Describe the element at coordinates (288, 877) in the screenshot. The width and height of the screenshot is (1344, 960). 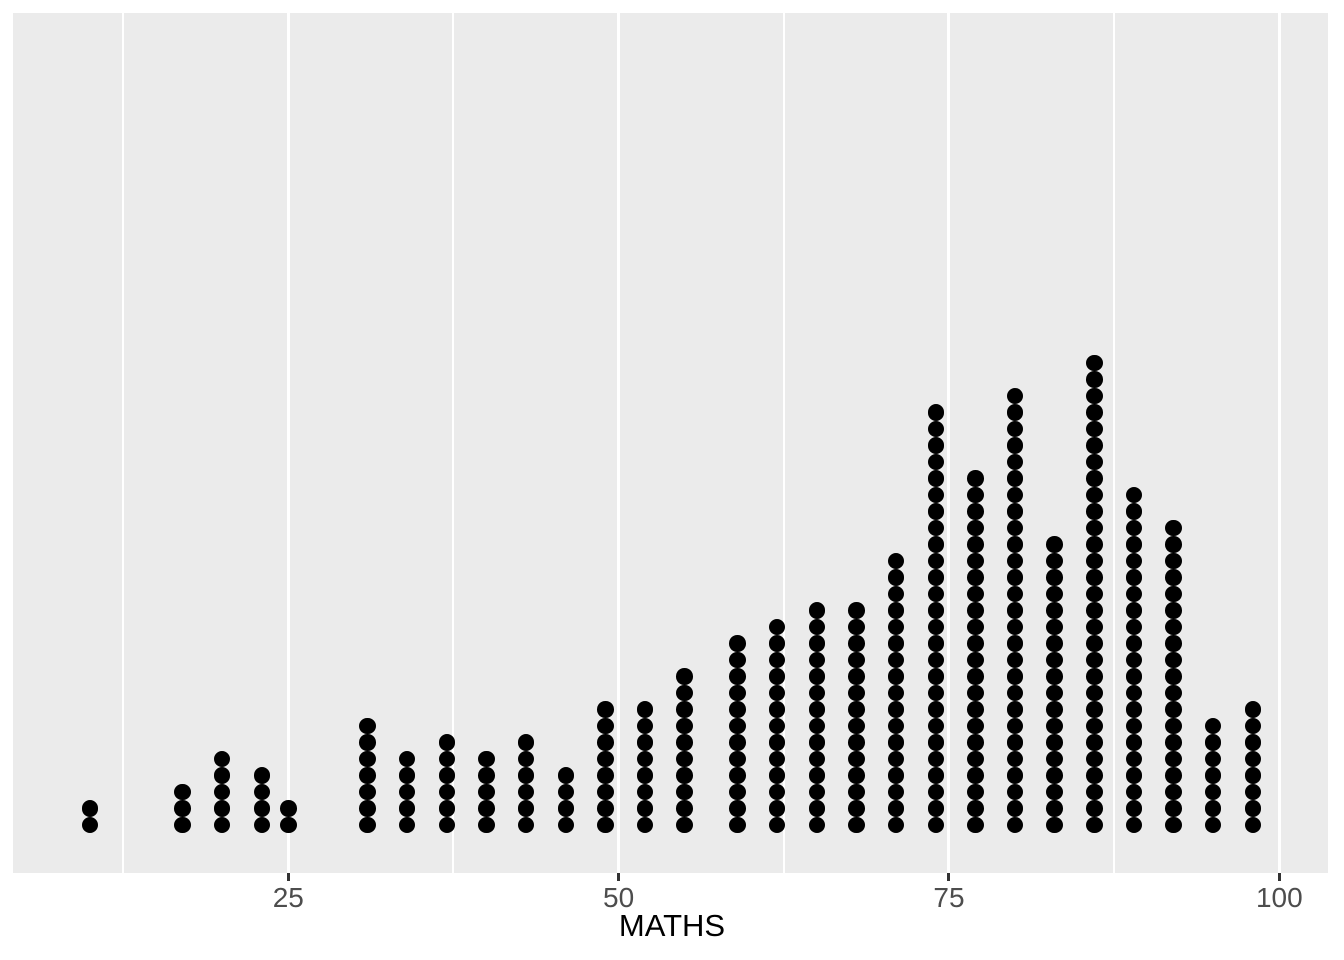
I see `x-tick-mark` at that location.